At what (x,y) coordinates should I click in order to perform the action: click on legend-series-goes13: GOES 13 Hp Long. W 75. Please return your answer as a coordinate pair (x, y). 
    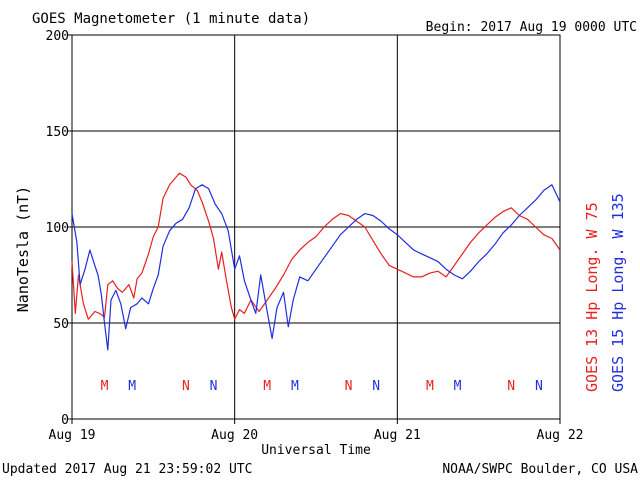
    Looking at the image, I should click on (592, 297).